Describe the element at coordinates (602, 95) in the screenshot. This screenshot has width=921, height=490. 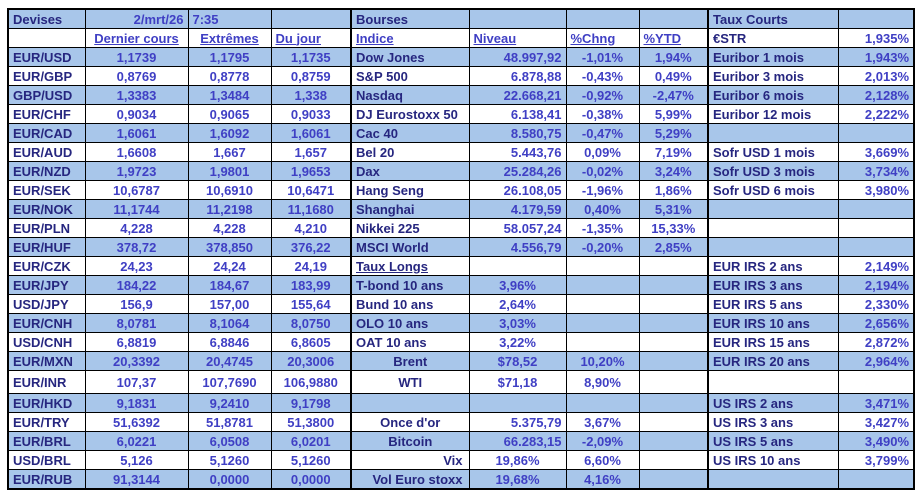
I see `index-pct-chng: -0,92%` at that location.